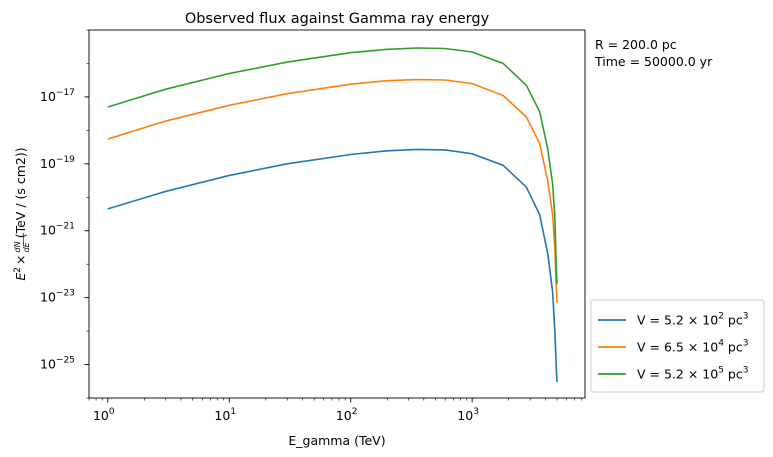  What do you see at coordinates (26, 246) in the screenshot?
I see `ylabel-frac-den: dE` at bounding box center [26, 246].